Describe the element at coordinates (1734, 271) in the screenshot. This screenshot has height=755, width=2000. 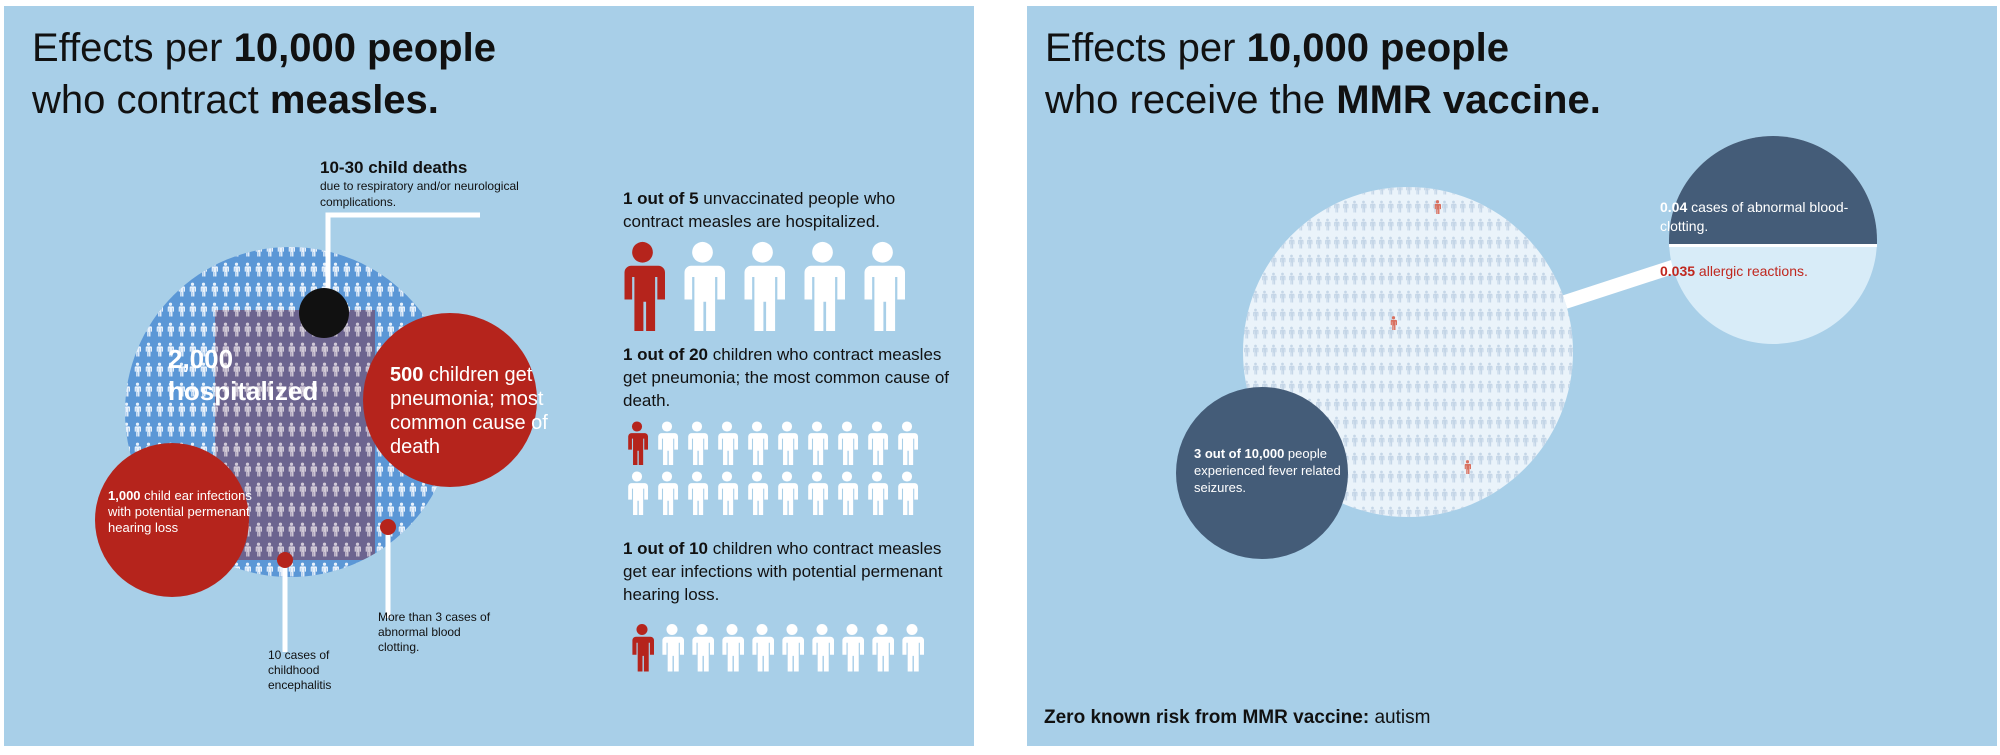
I see `allergy-rate: 0.035 allergic reactions.` at that location.